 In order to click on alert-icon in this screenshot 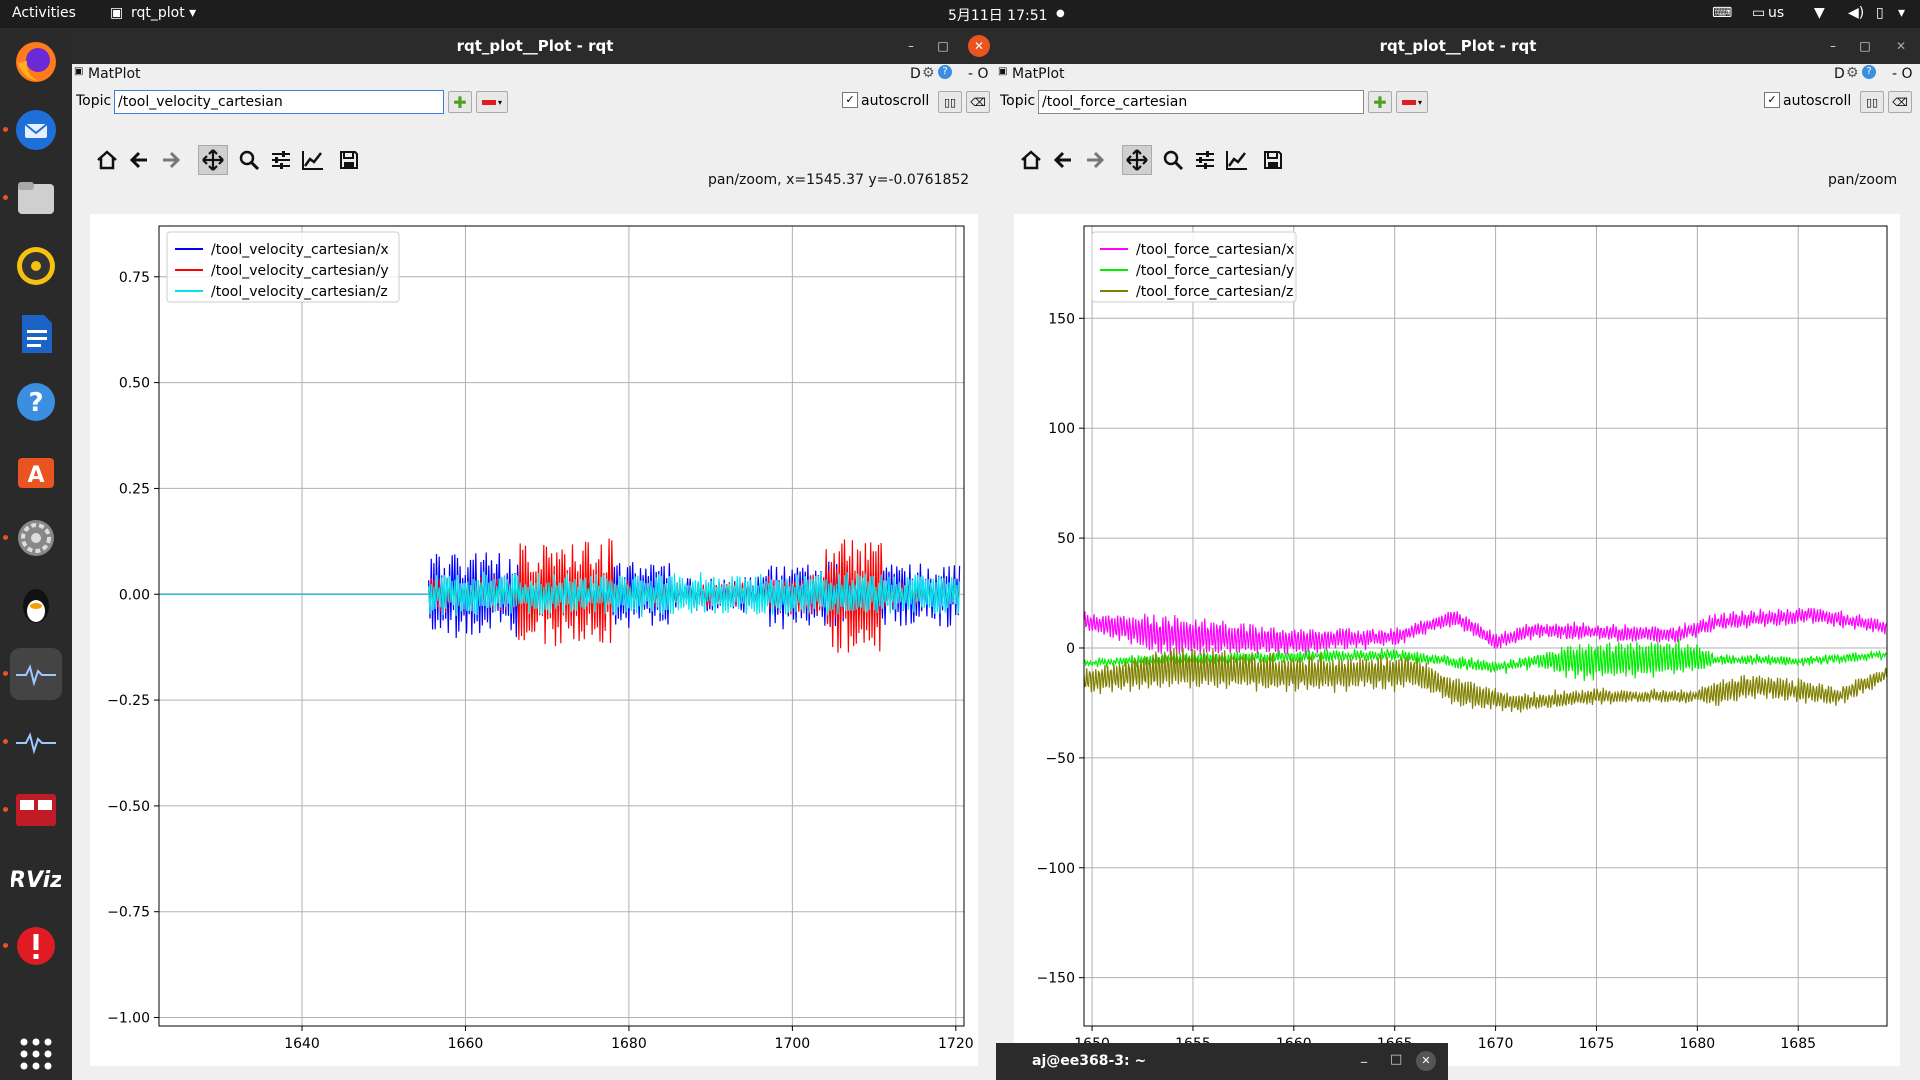, I will do `click(36, 946)`.